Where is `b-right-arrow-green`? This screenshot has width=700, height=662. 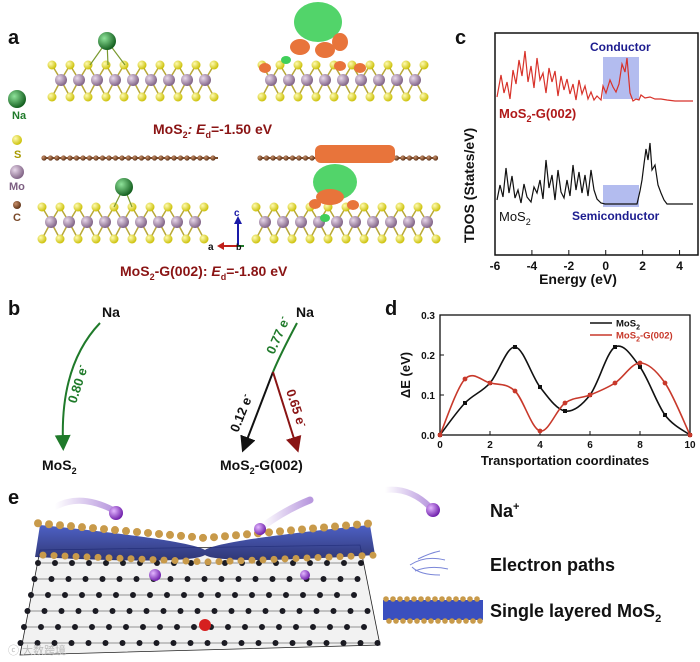 b-right-arrow-green is located at coordinates (285, 347).